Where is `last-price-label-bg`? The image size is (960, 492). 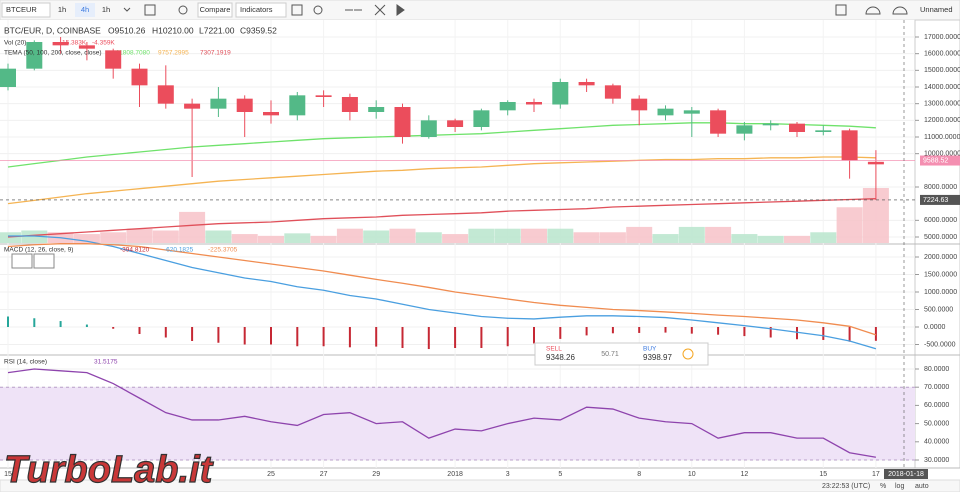 last-price-label-bg is located at coordinates (940, 160).